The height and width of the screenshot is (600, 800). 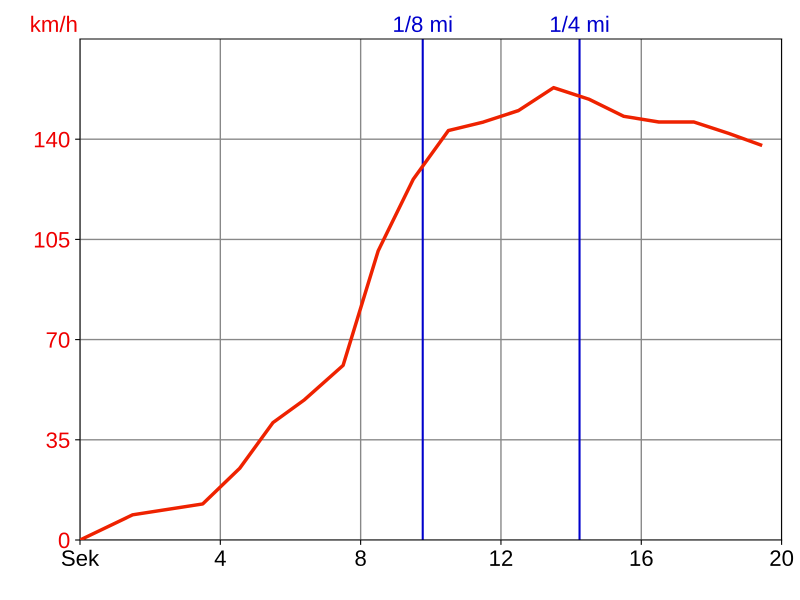 I want to click on y-tick-label: 35, so click(x=58, y=440).